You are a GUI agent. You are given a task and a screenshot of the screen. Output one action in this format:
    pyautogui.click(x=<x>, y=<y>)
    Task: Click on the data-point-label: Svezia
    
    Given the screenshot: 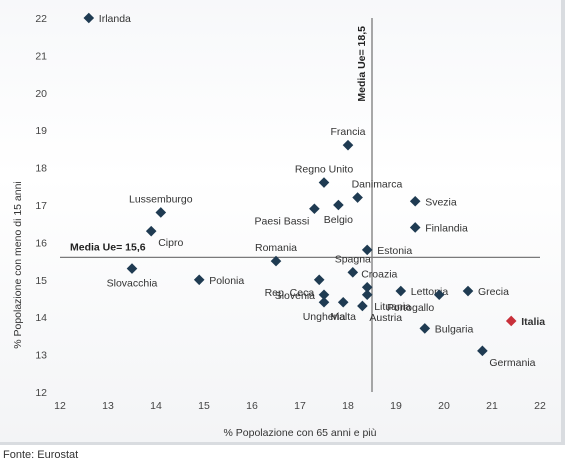 What is the action you would take?
    pyautogui.click(x=441, y=202)
    